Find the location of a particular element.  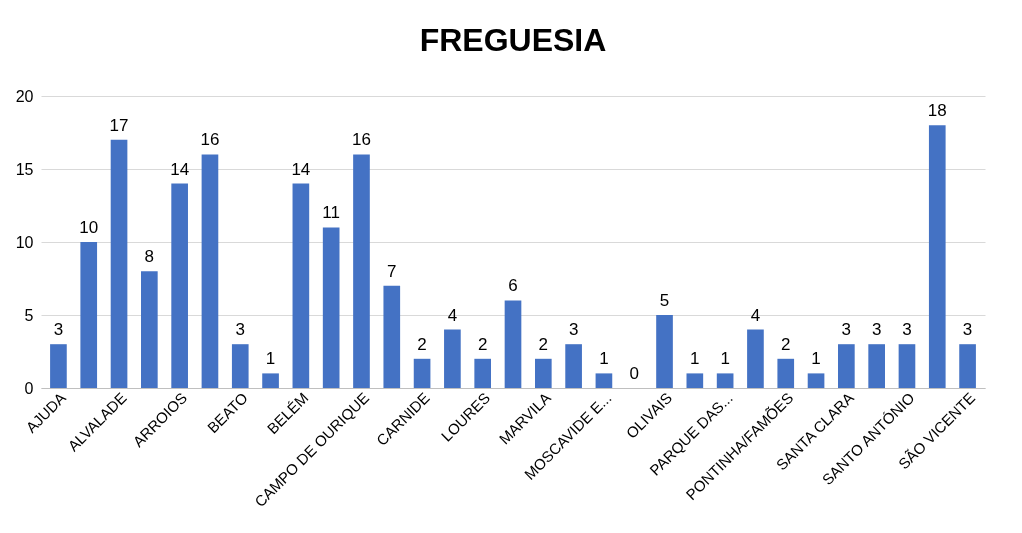

data-label: 11 is located at coordinates (331, 213).